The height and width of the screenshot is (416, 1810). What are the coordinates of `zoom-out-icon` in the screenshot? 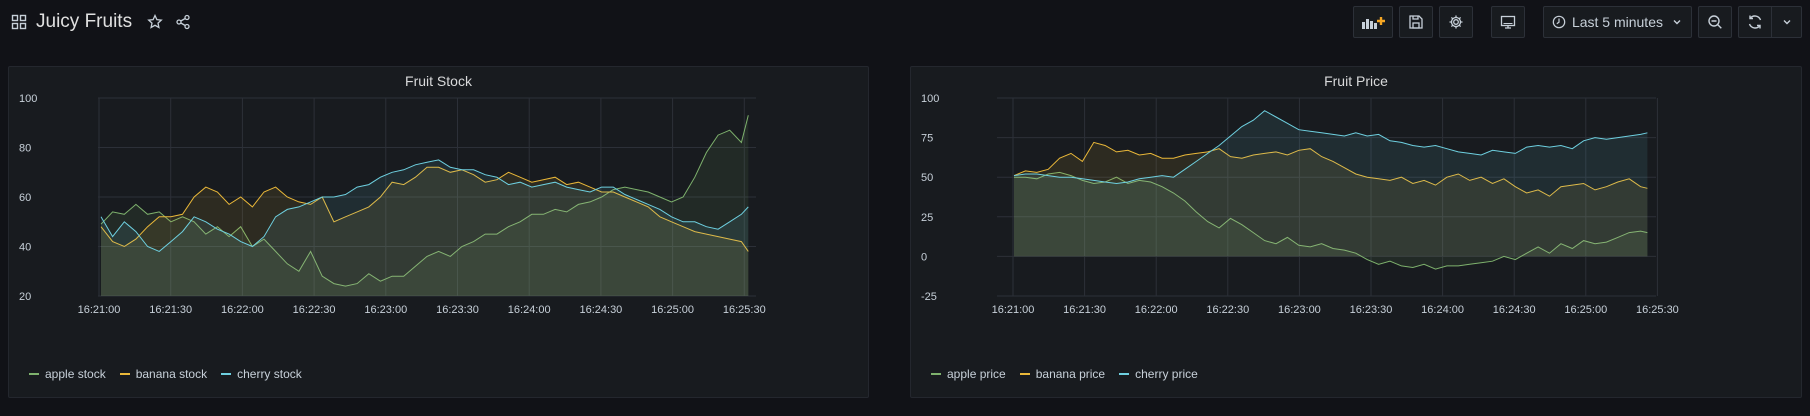 It's located at (1715, 22).